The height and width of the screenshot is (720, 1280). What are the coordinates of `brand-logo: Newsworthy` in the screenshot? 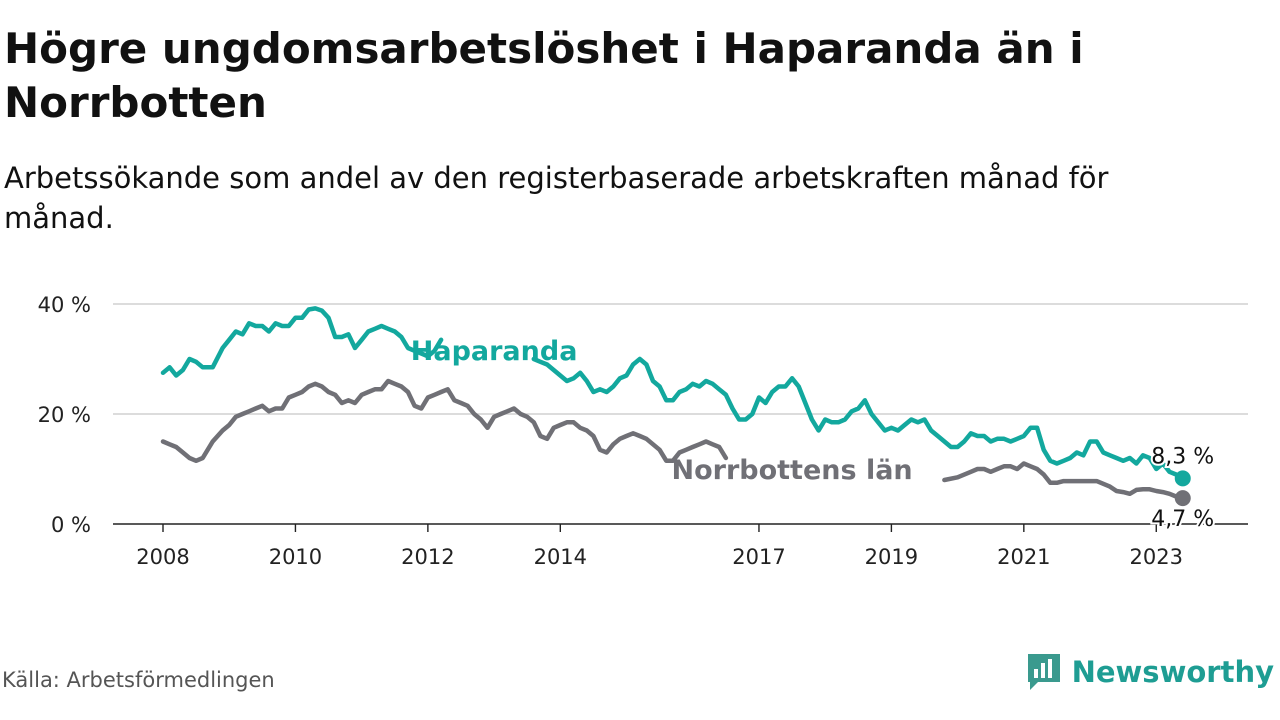 It's located at (1150, 672).